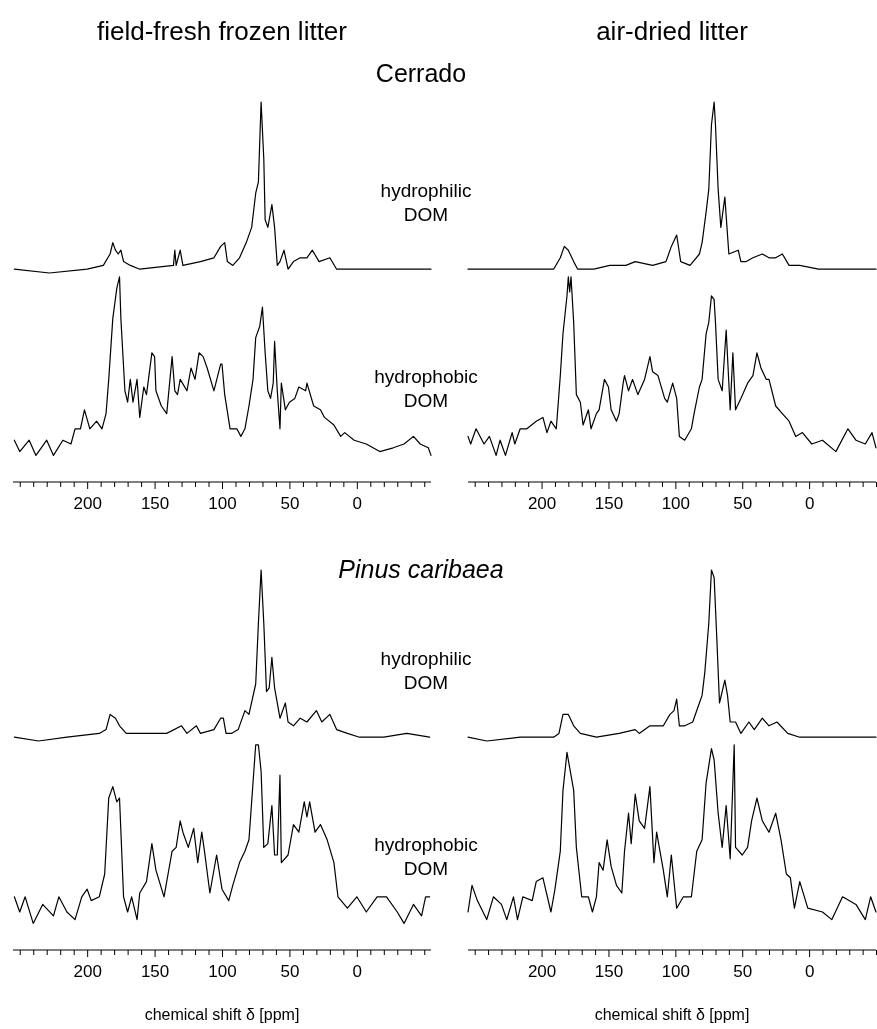  Describe the element at coordinates (421, 569) in the screenshot. I see `annotation: Pinus caribaea` at that location.